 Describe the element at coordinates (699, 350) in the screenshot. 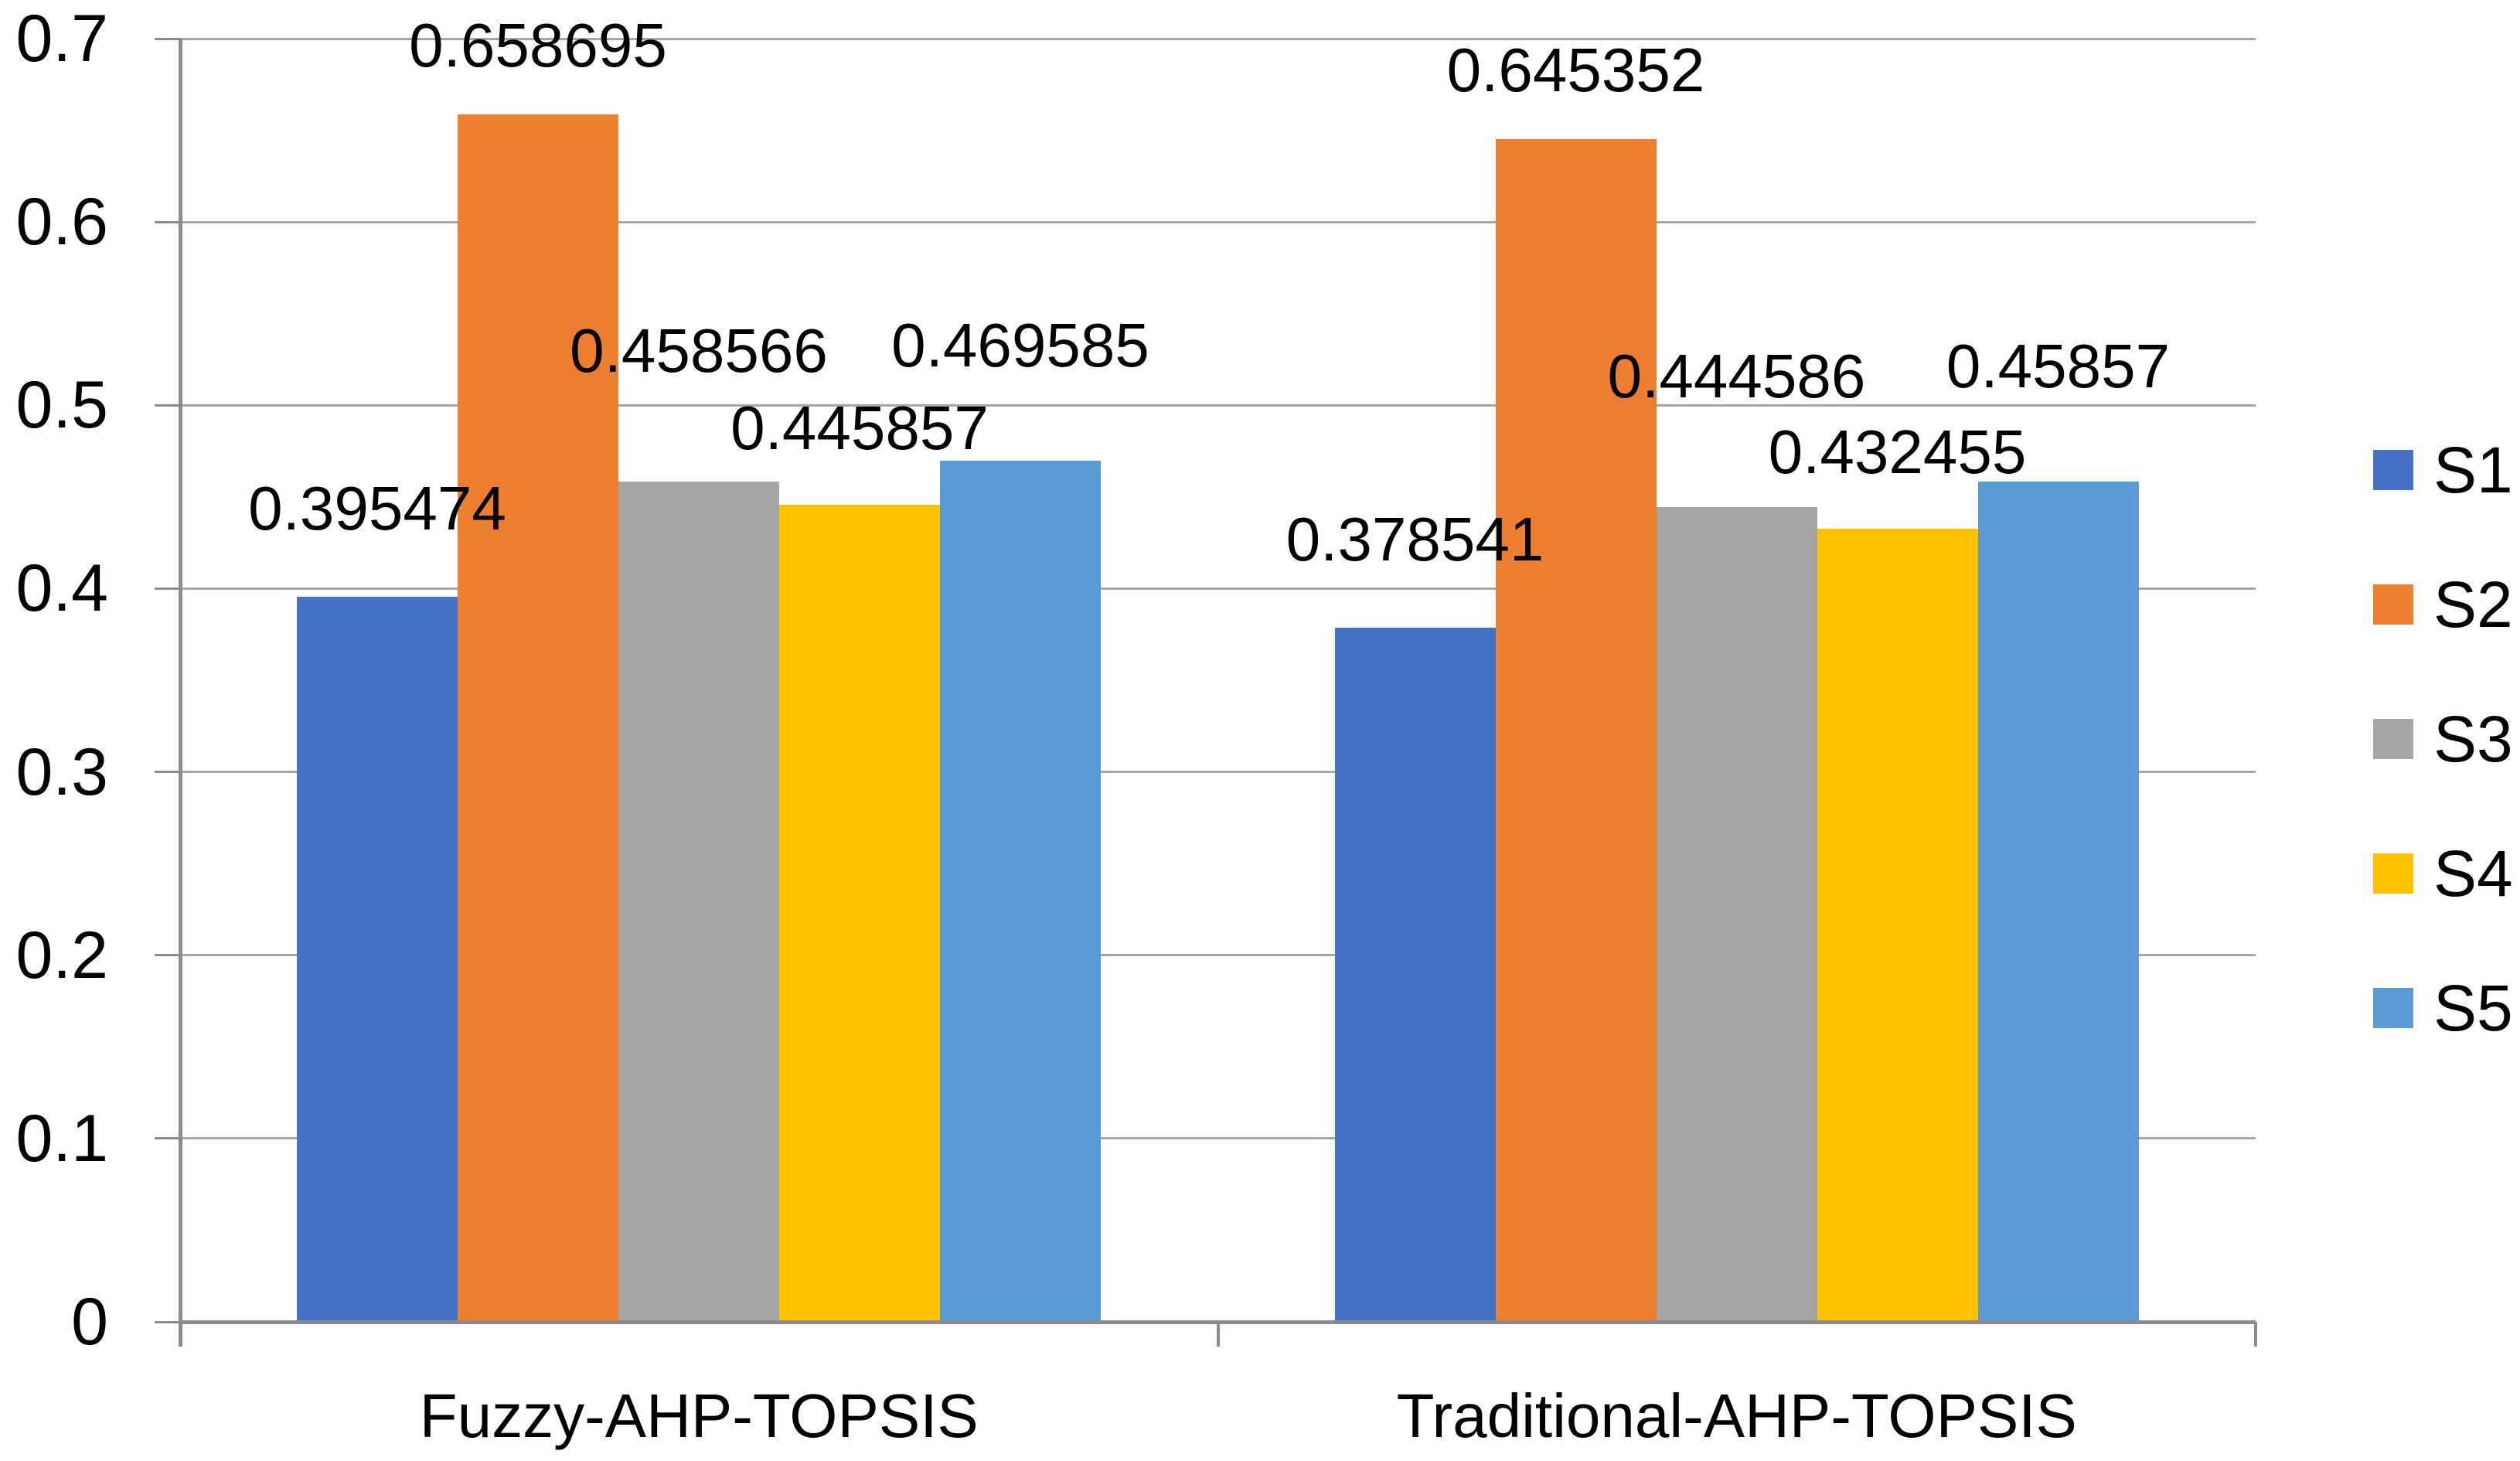

I see `data-label-s3-fuzzy: 0.458566` at that location.